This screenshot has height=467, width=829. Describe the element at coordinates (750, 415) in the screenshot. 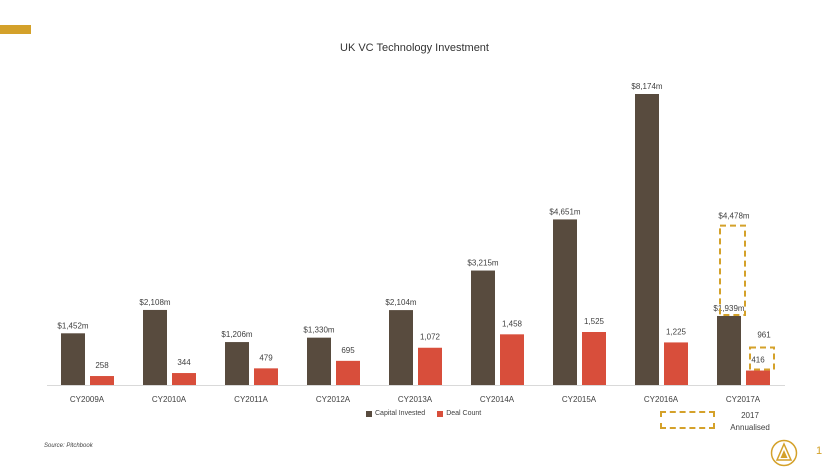

I see `annualised-label-year: 2017` at that location.